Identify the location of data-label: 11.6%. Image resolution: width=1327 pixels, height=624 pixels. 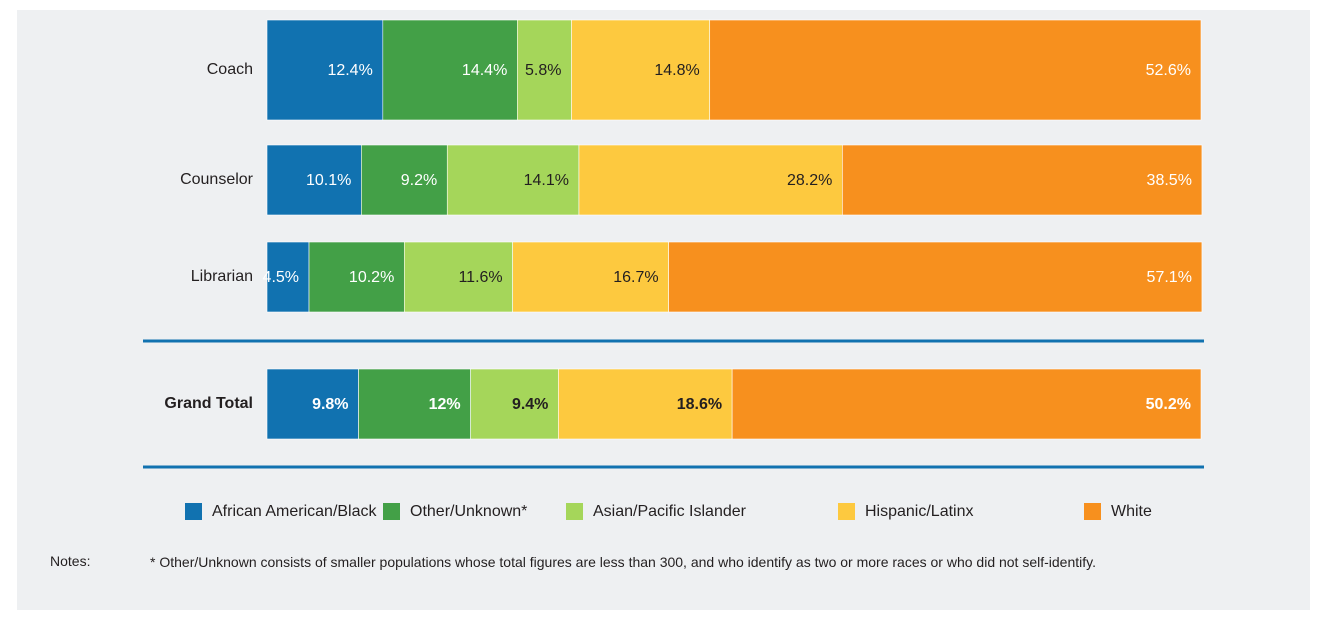
(480, 277).